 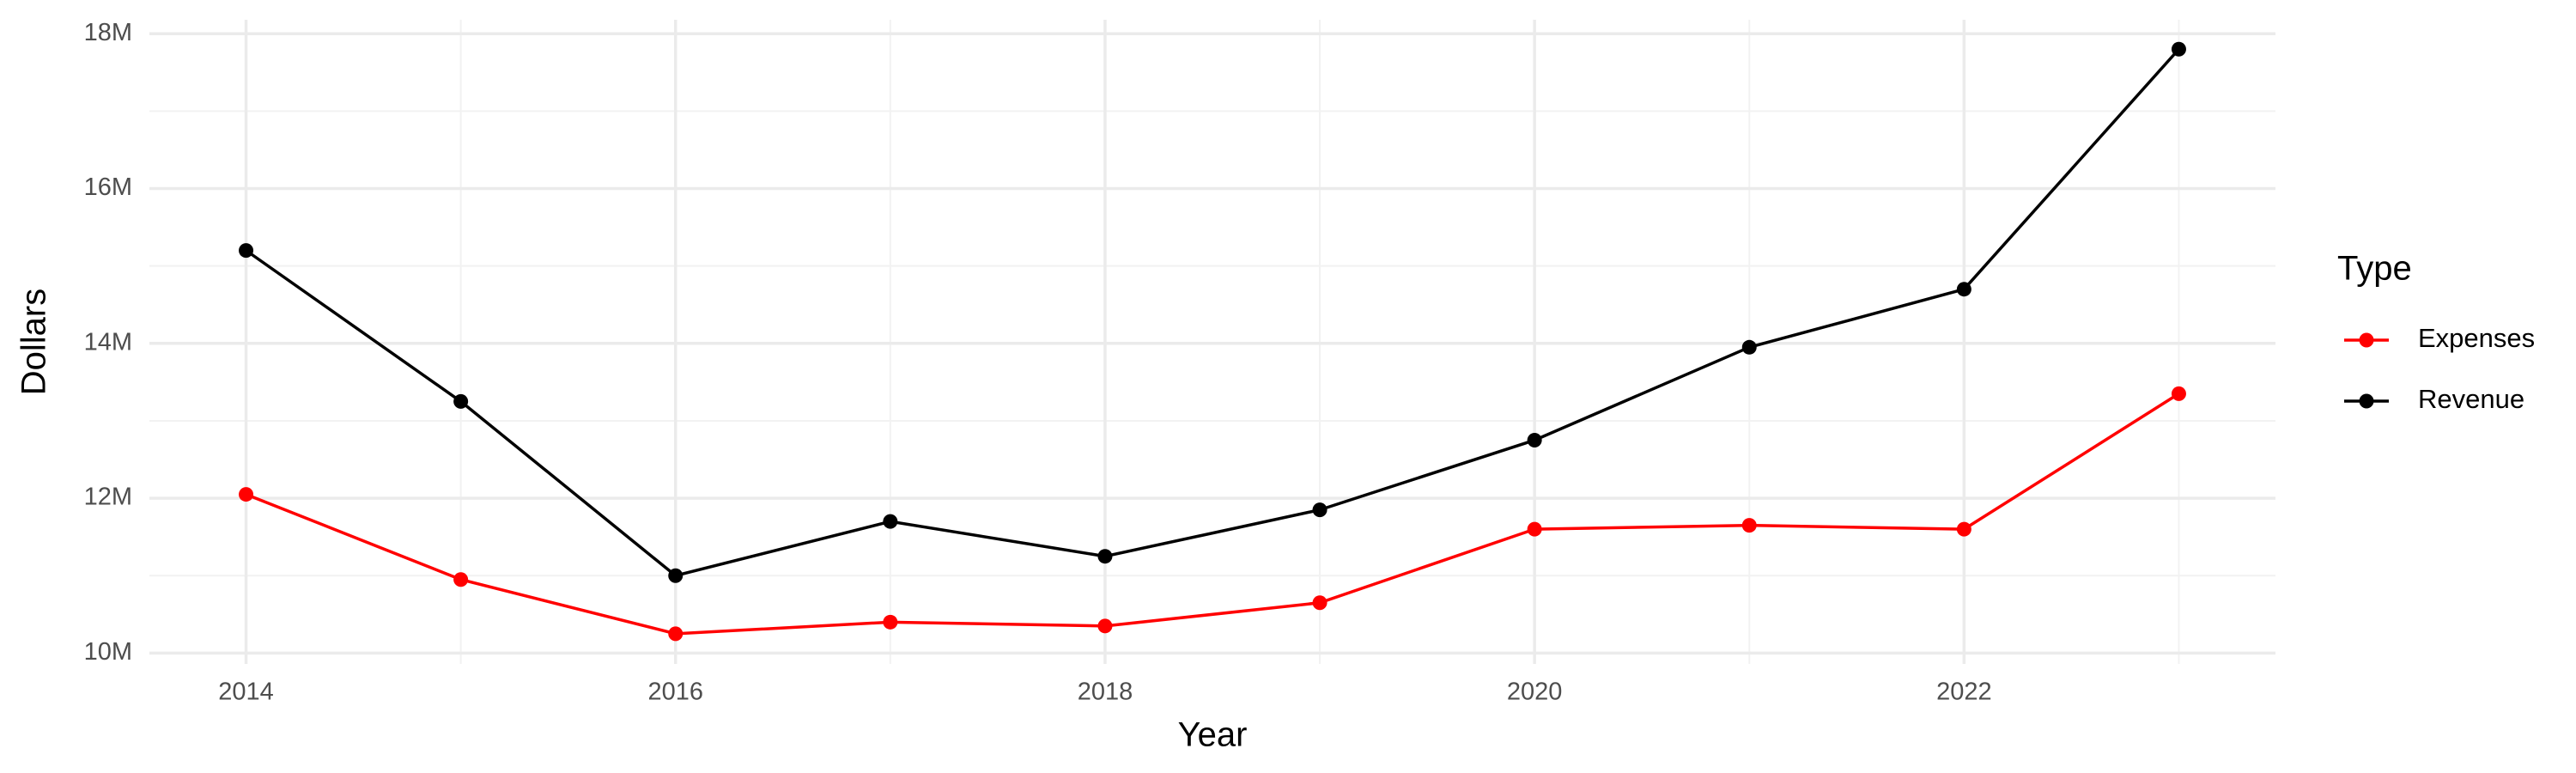 I want to click on x-tick-label: 2014, so click(x=246, y=692).